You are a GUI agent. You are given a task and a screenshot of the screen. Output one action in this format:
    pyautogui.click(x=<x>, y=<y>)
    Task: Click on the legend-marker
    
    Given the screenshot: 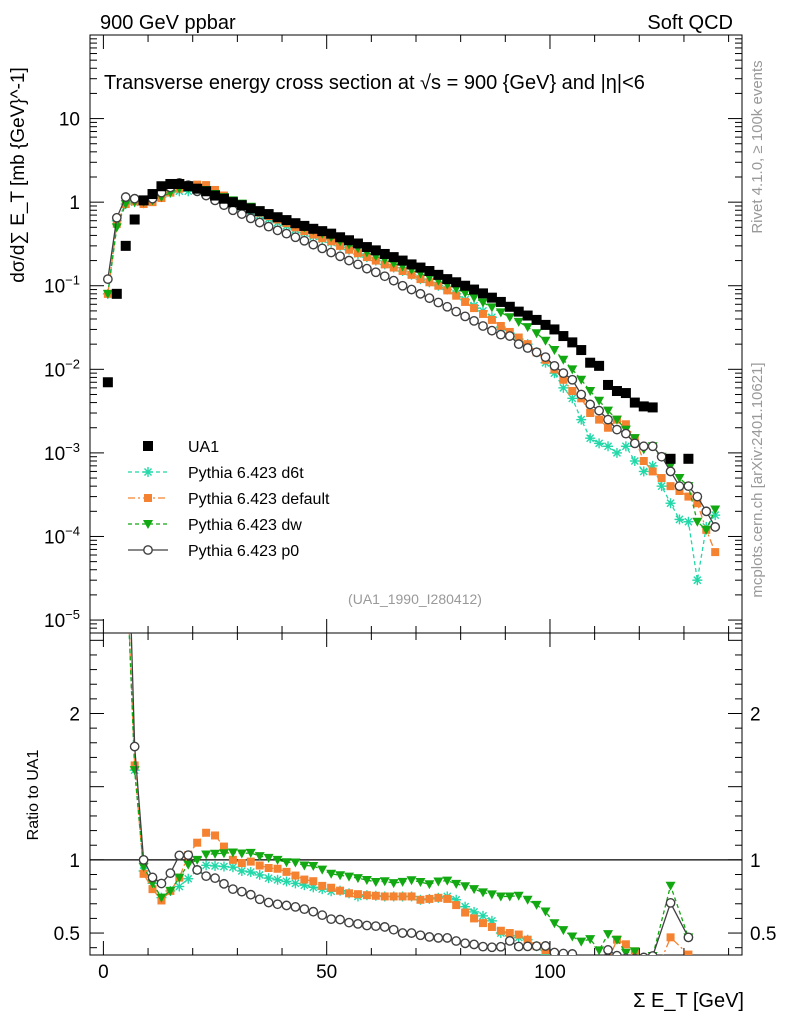 What is the action you would take?
    pyautogui.click(x=148, y=472)
    